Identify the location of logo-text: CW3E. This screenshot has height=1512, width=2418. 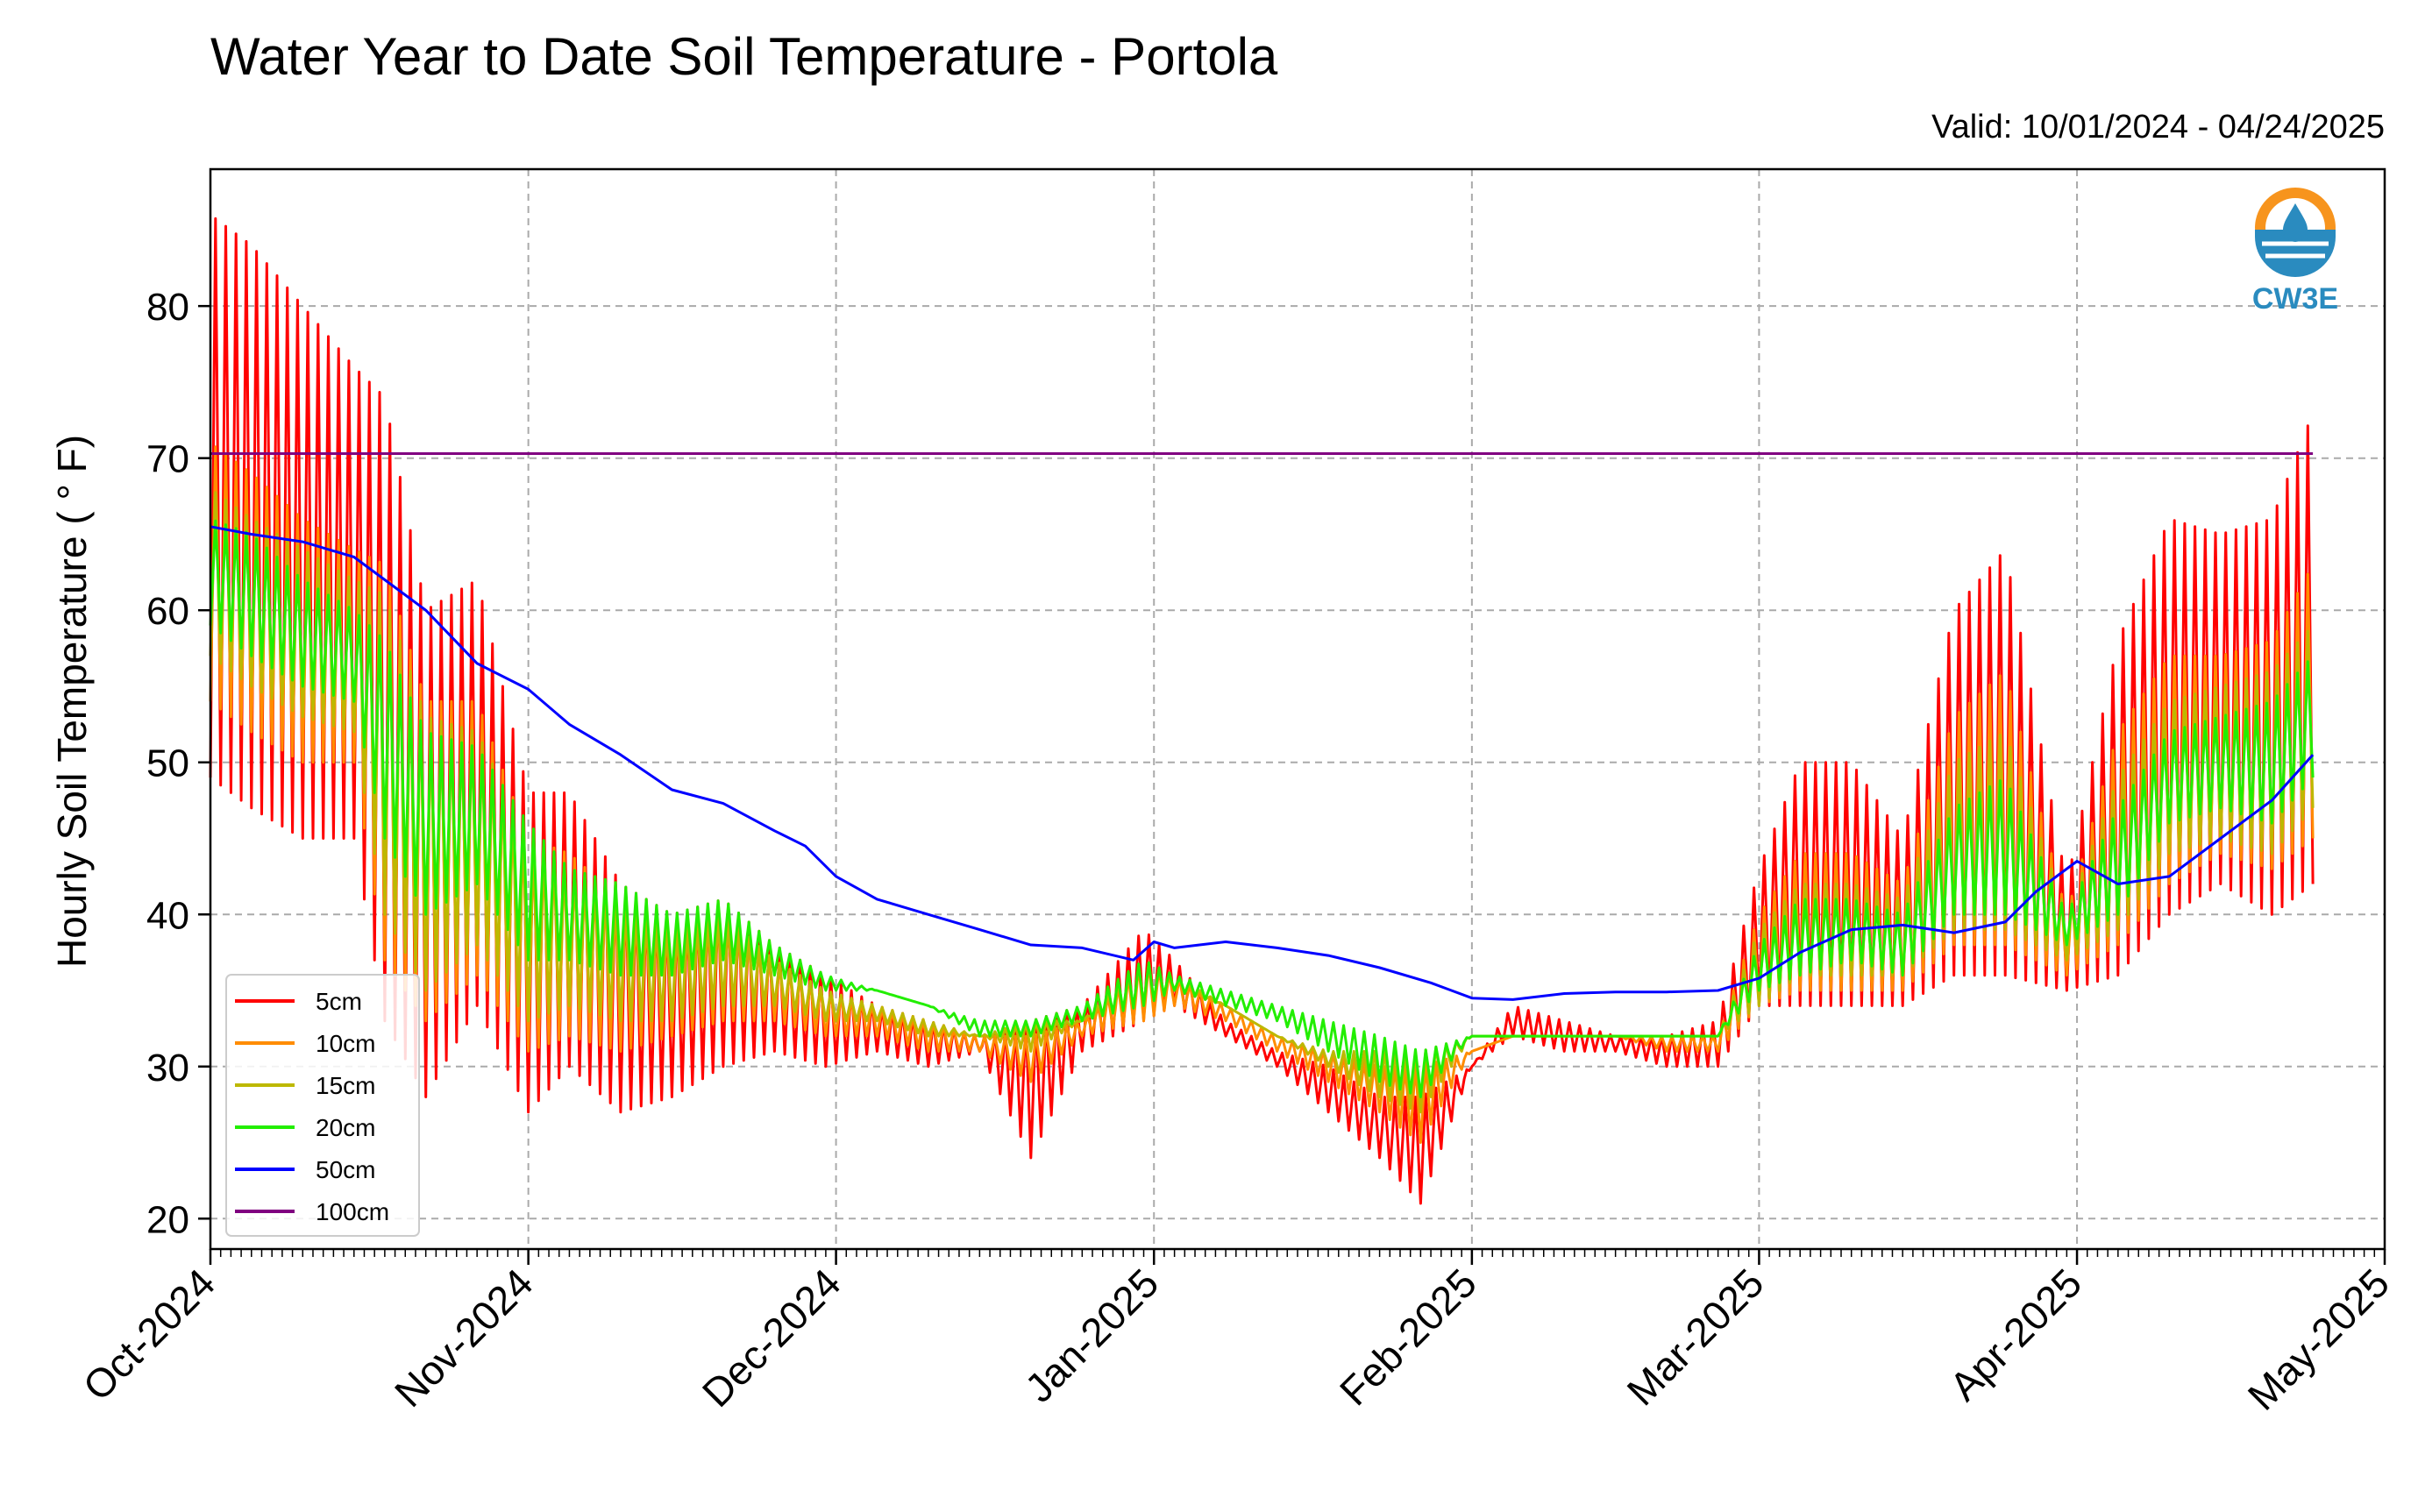
(2295, 299).